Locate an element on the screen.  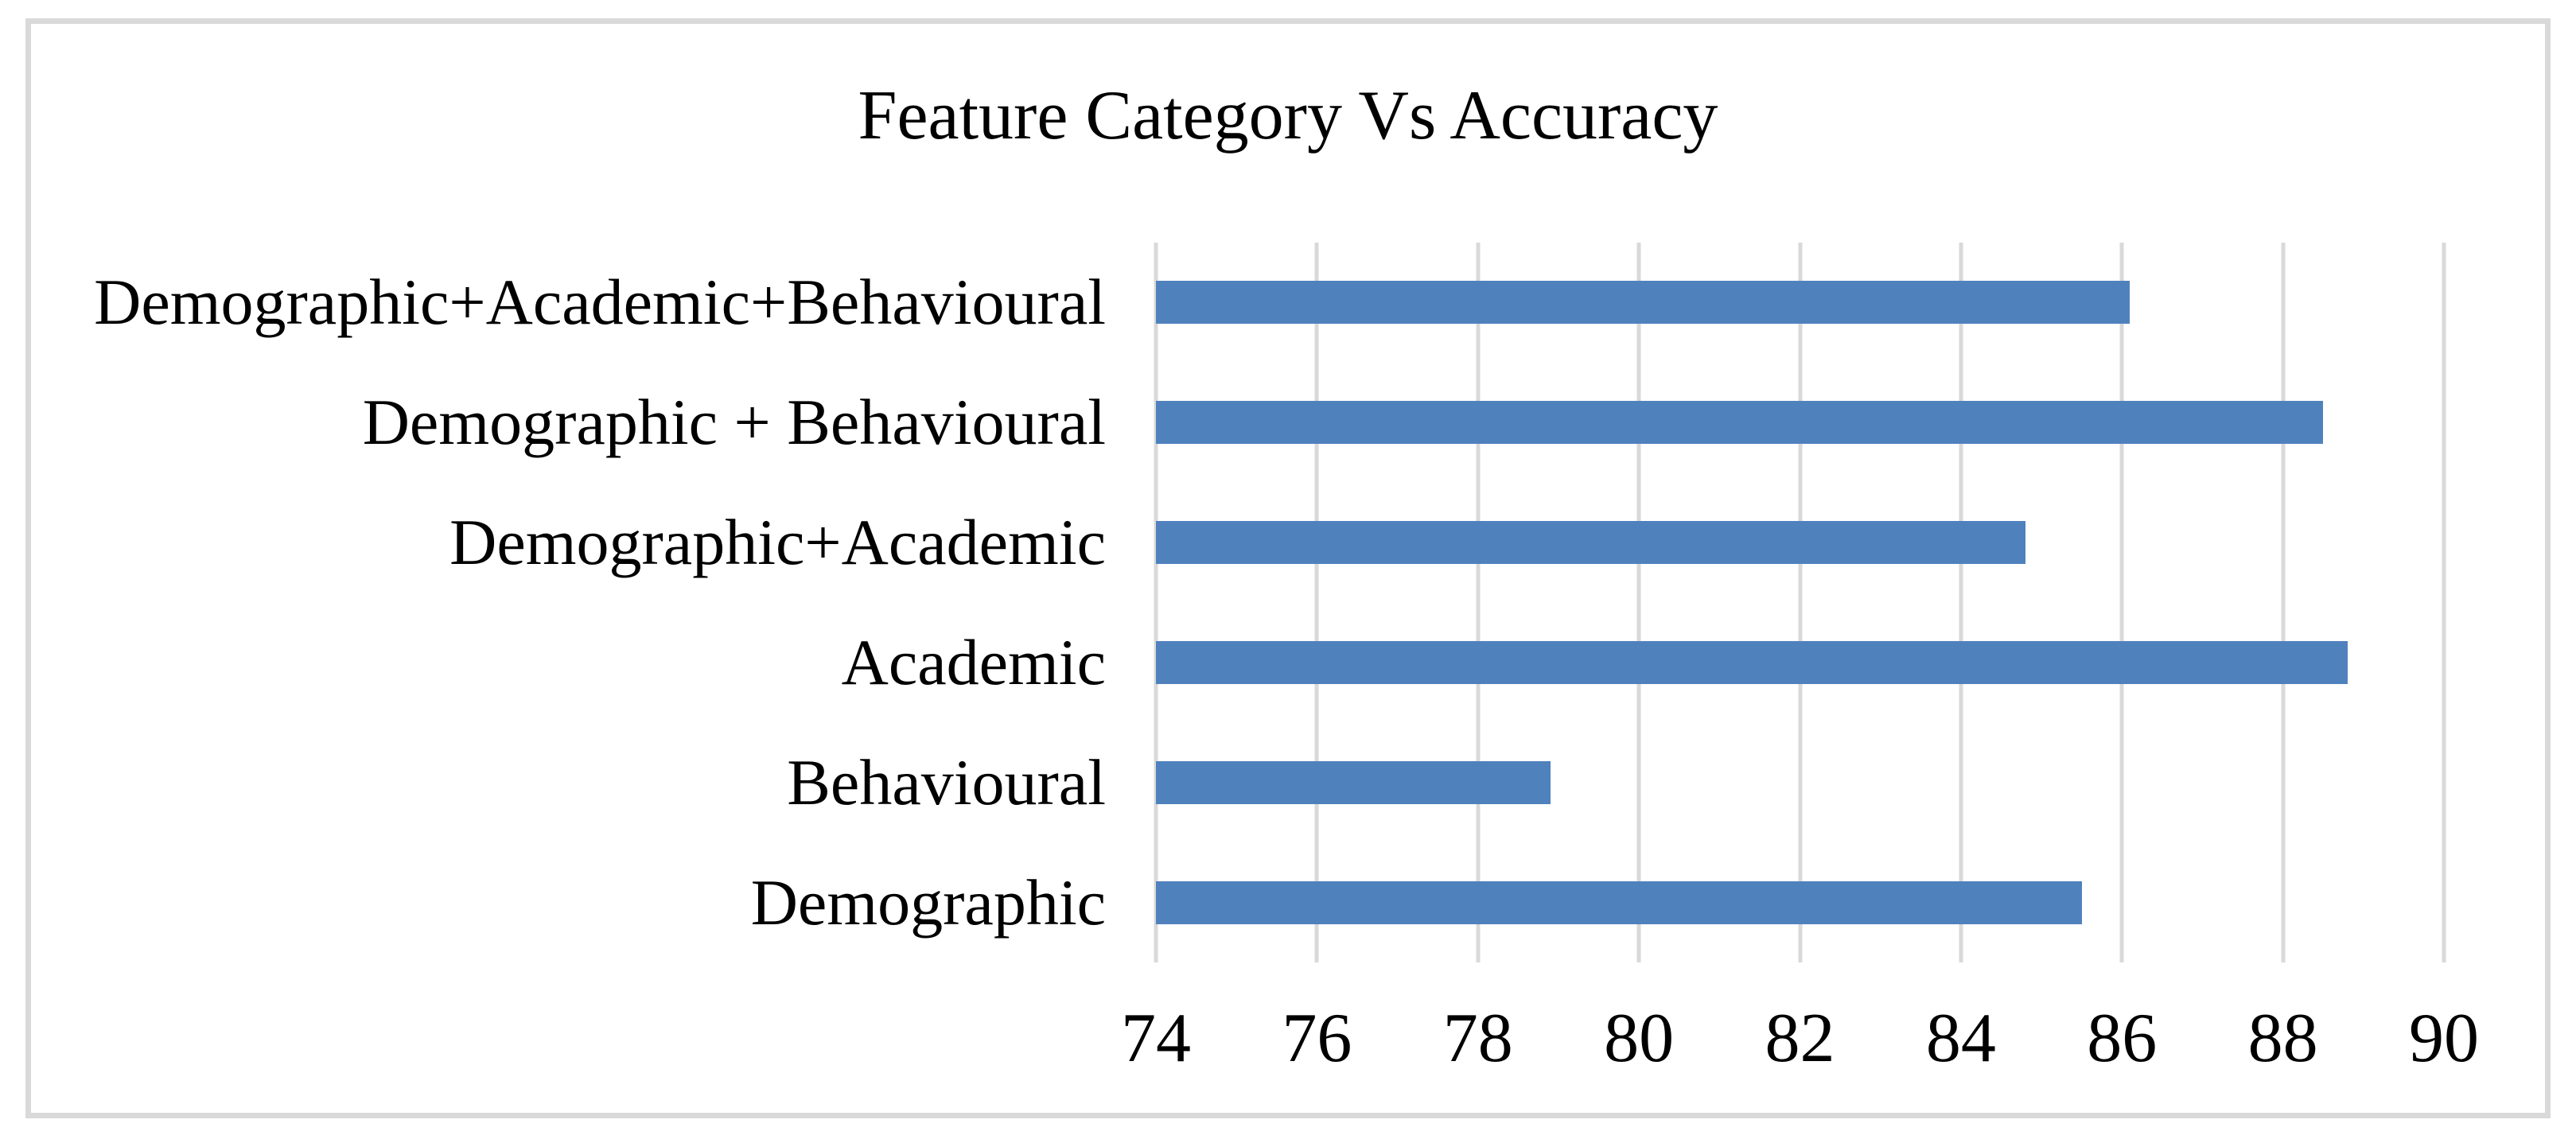
category-label-2: Demographic+Academic is located at coordinates (778, 542).